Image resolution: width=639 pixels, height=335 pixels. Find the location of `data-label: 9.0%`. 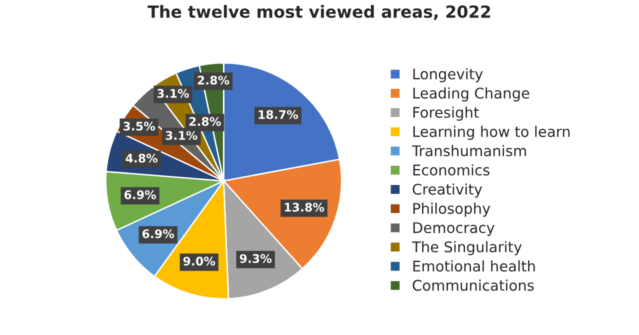

data-label: 9.0% is located at coordinates (199, 261).